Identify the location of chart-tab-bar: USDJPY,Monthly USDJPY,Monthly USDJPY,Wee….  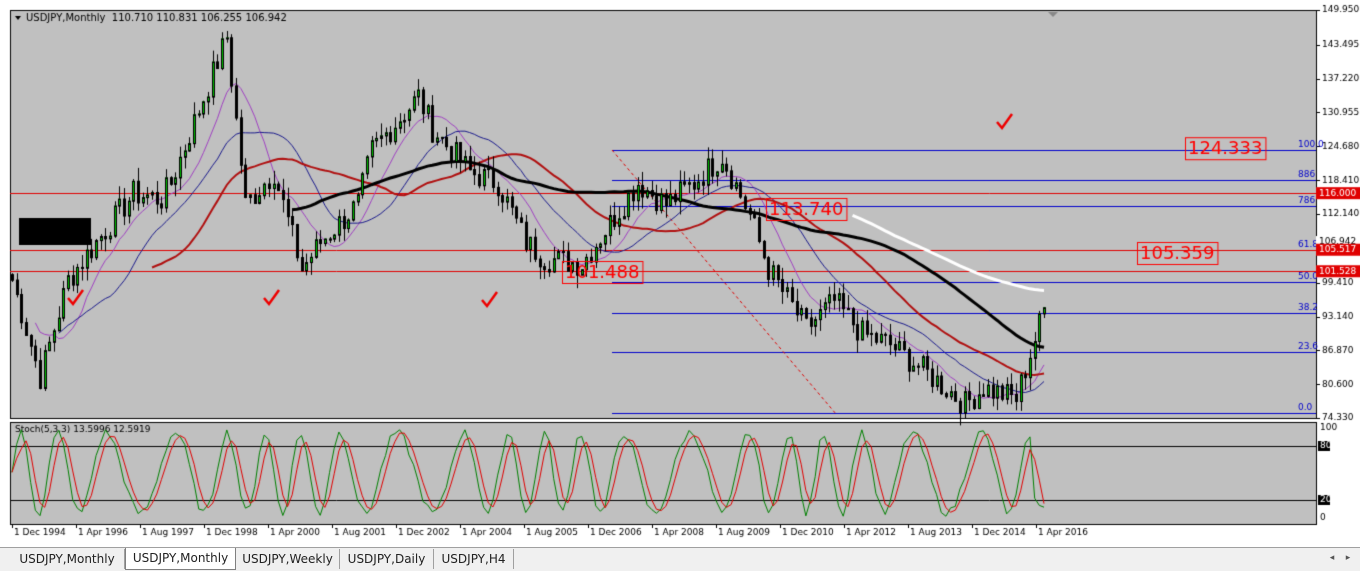
(680, 559).